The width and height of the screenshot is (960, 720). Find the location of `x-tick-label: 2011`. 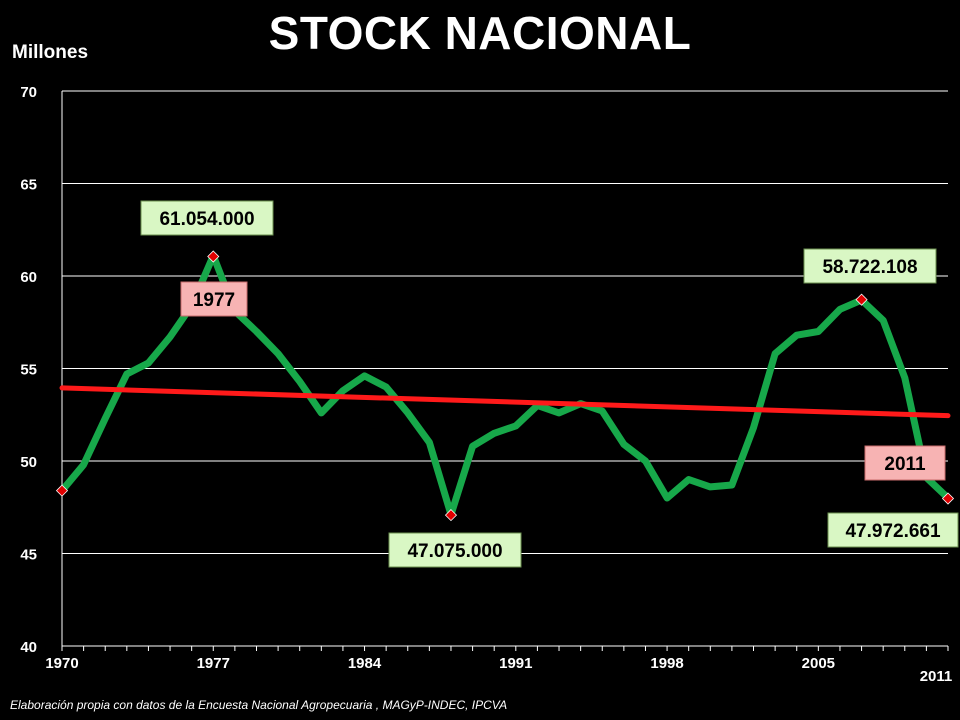

x-tick-label: 2011 is located at coordinates (936, 676).